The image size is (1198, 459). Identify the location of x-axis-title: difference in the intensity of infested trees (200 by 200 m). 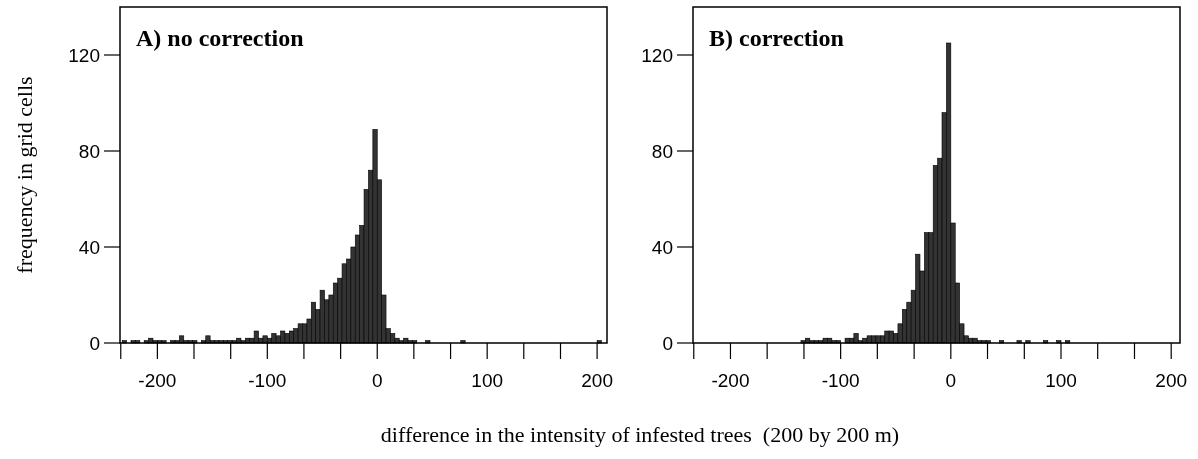
(640, 434).